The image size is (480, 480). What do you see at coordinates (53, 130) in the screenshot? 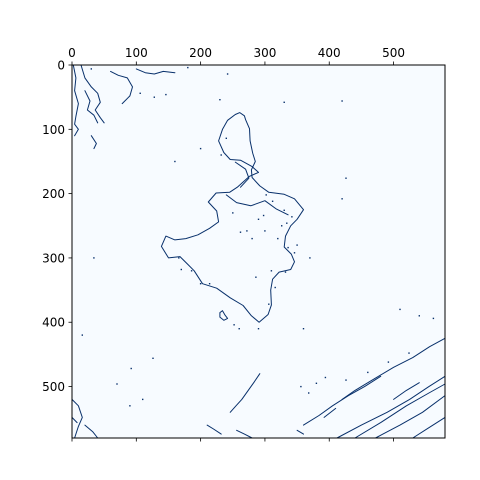
I see `y-tick-label: 100` at bounding box center [53, 130].